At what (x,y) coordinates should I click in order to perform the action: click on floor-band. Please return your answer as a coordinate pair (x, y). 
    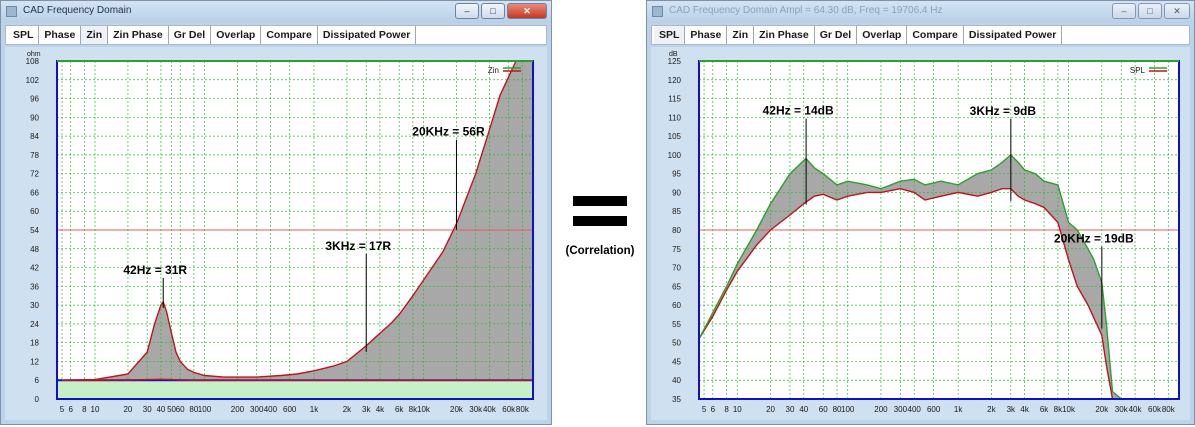
    Looking at the image, I should click on (295, 389).